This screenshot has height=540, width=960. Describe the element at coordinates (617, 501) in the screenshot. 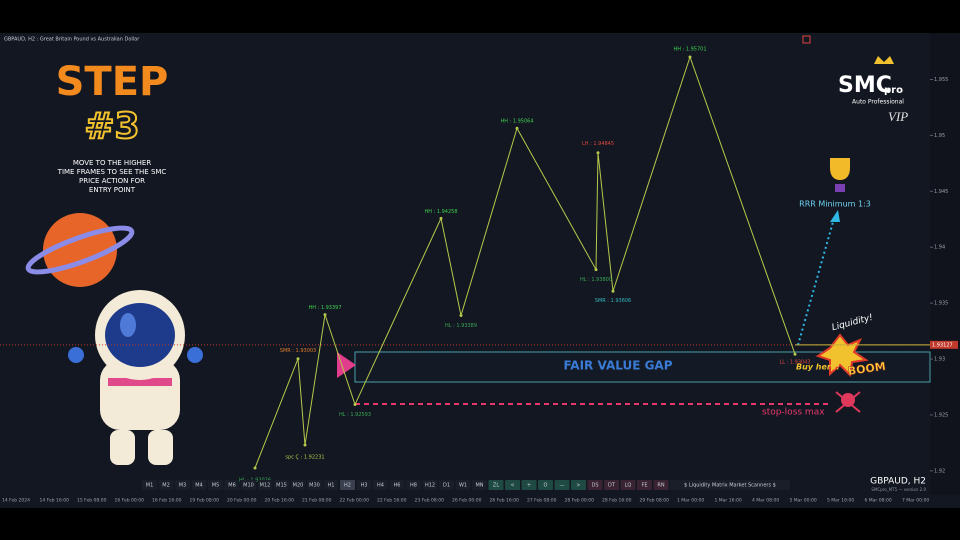

I see `date-label: 28 Feb 16:00` at that location.